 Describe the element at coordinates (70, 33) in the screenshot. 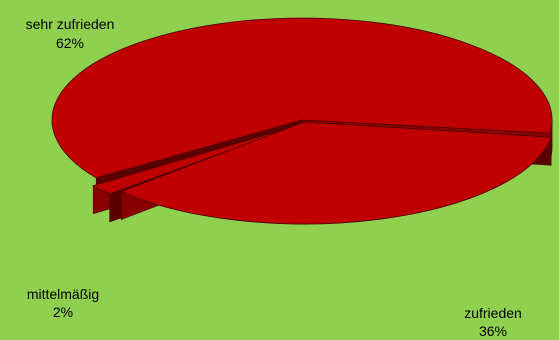

I see `slice-label-group-sehr-zufrieden: sehr zufrieden 62%` at that location.